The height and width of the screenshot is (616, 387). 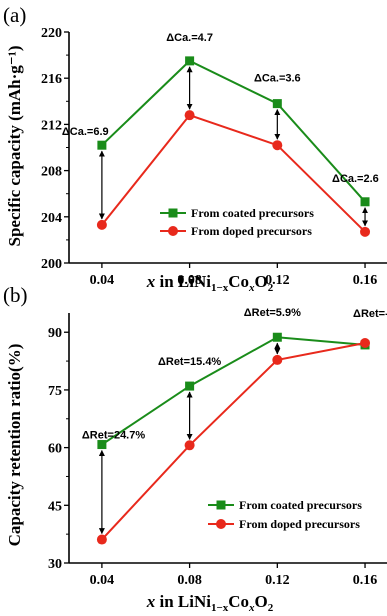 What do you see at coordinates (51, 172) in the screenshot?
I see `y-tick-label: 208` at bounding box center [51, 172].